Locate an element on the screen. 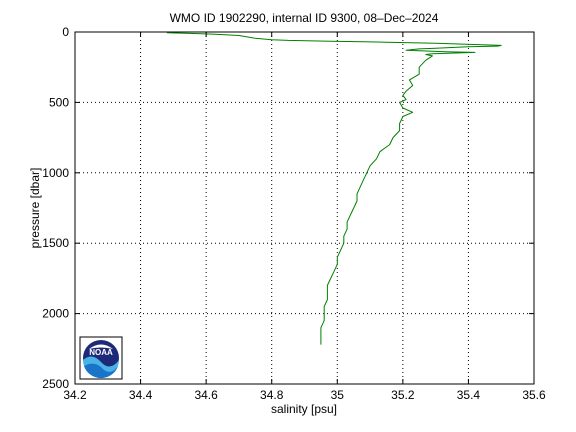 This screenshot has width=576, height=432. logo-bird-icon is located at coordinates (101, 346).